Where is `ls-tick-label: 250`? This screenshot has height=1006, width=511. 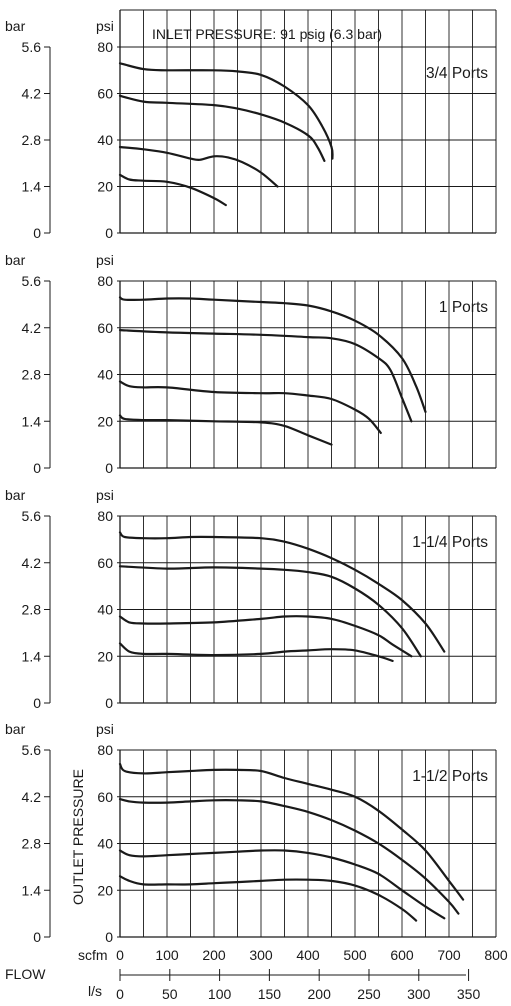 ls-tick-label: 250 is located at coordinates (369, 994).